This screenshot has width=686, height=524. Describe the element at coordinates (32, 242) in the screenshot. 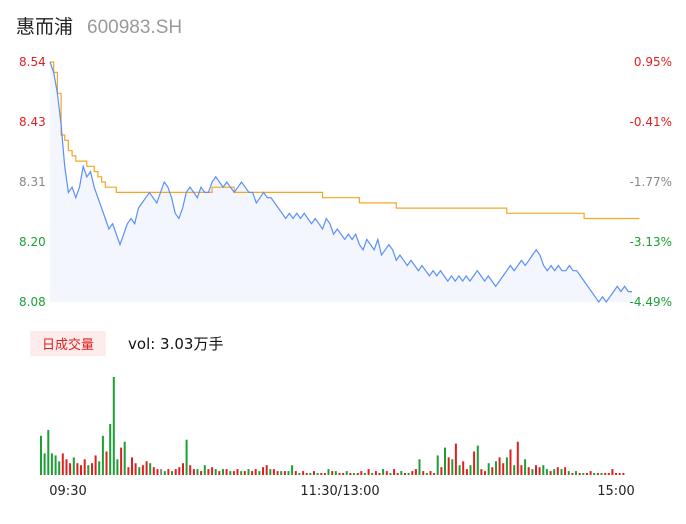

I see `y-tick-label-left: 8.20` at that location.